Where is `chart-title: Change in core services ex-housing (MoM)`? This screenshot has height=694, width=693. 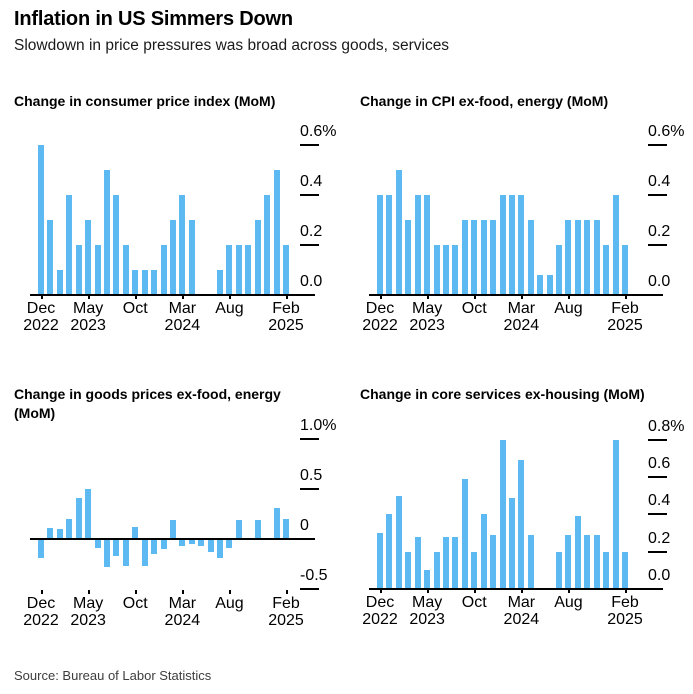 chart-title: Change in core services ex-housing (MoM) is located at coordinates (502, 394).